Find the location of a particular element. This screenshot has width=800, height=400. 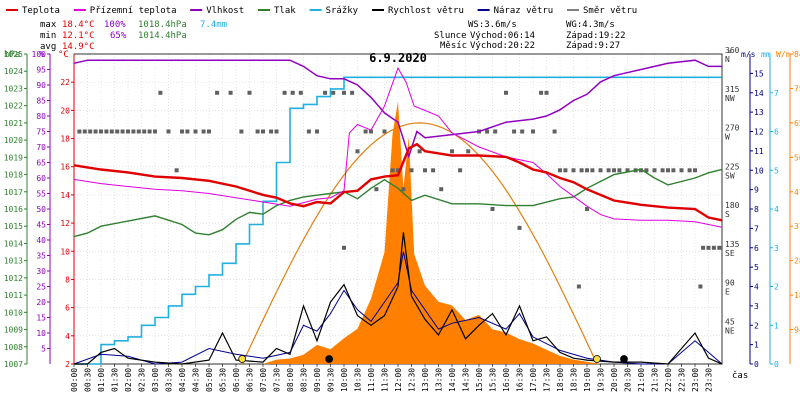

x-tick-label-27: 13:30 is located at coordinates (439, 380).